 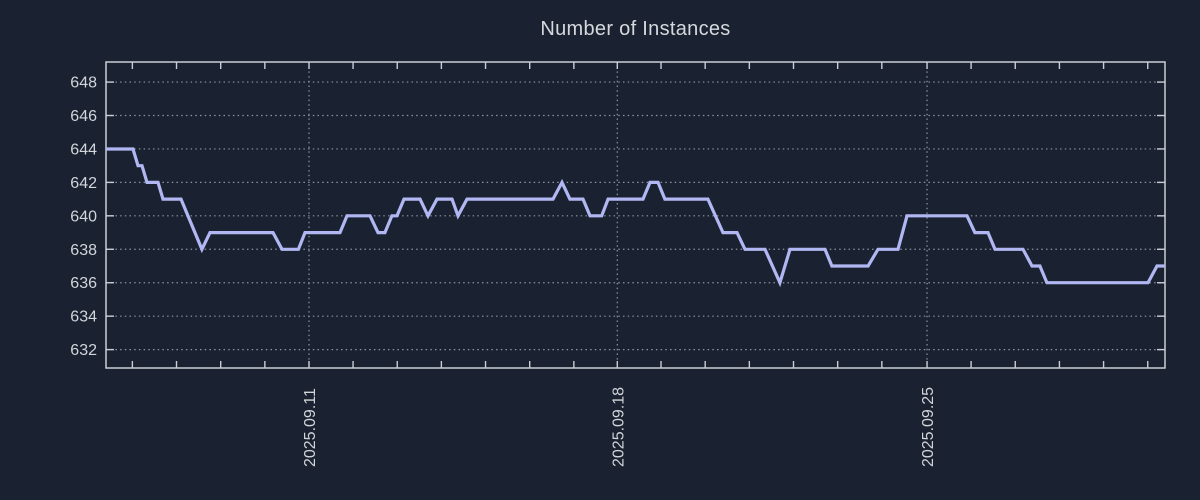 What do you see at coordinates (83, 216) in the screenshot?
I see `y-tick-label: 640` at bounding box center [83, 216].